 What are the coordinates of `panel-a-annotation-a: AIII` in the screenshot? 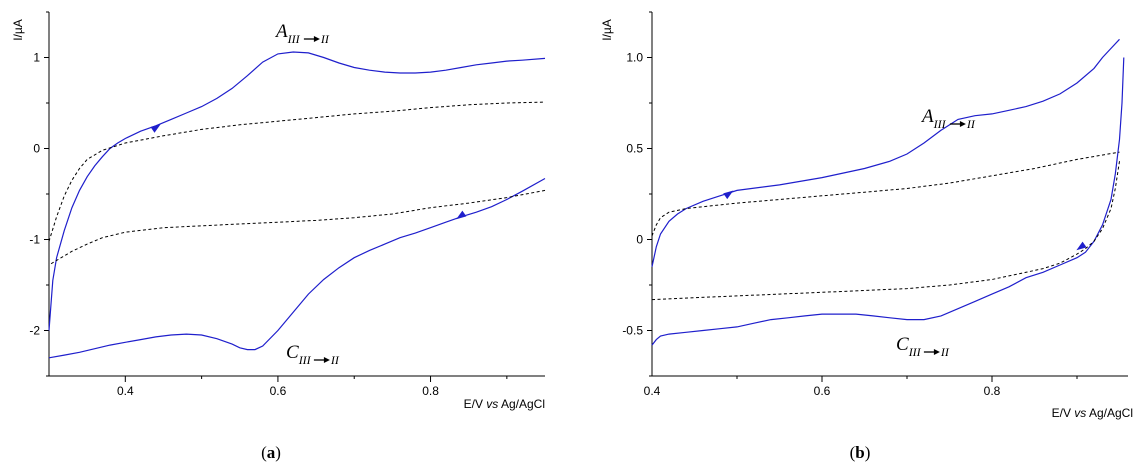 It's located at (287, 33).